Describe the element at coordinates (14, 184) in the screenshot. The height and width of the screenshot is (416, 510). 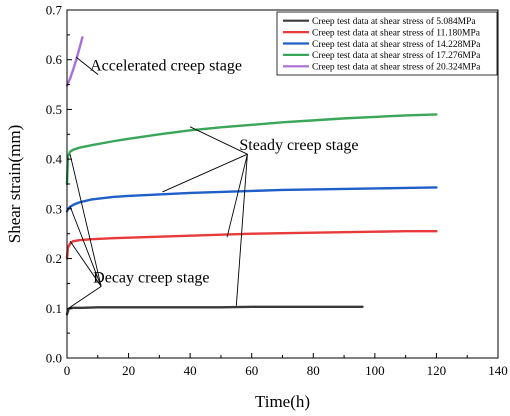
I see `y-axis-label: Shear strain(mm)` at that location.